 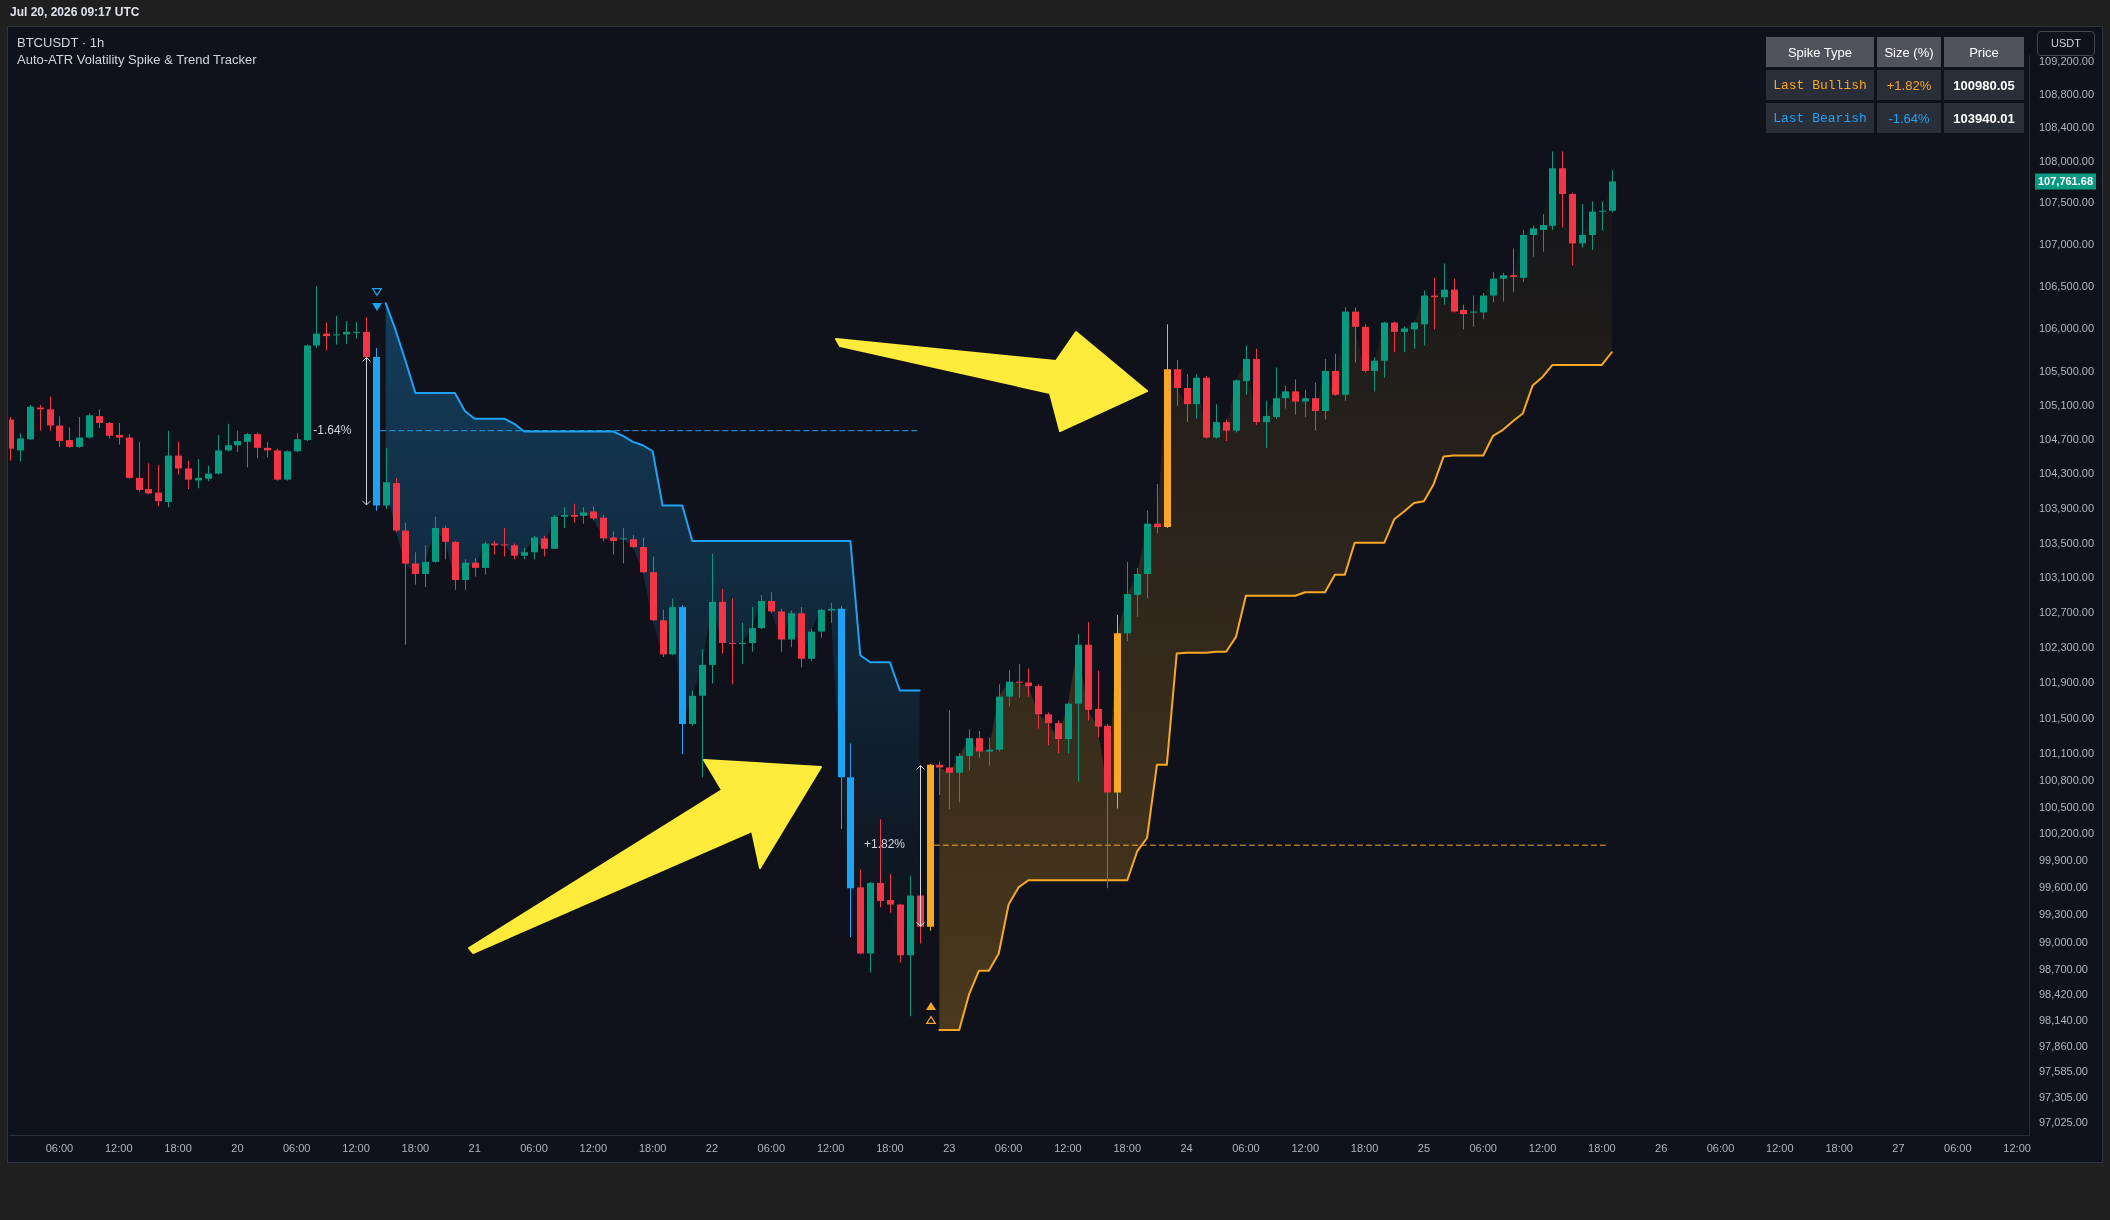 I want to click on annotation: Price, so click(x=1984, y=52).